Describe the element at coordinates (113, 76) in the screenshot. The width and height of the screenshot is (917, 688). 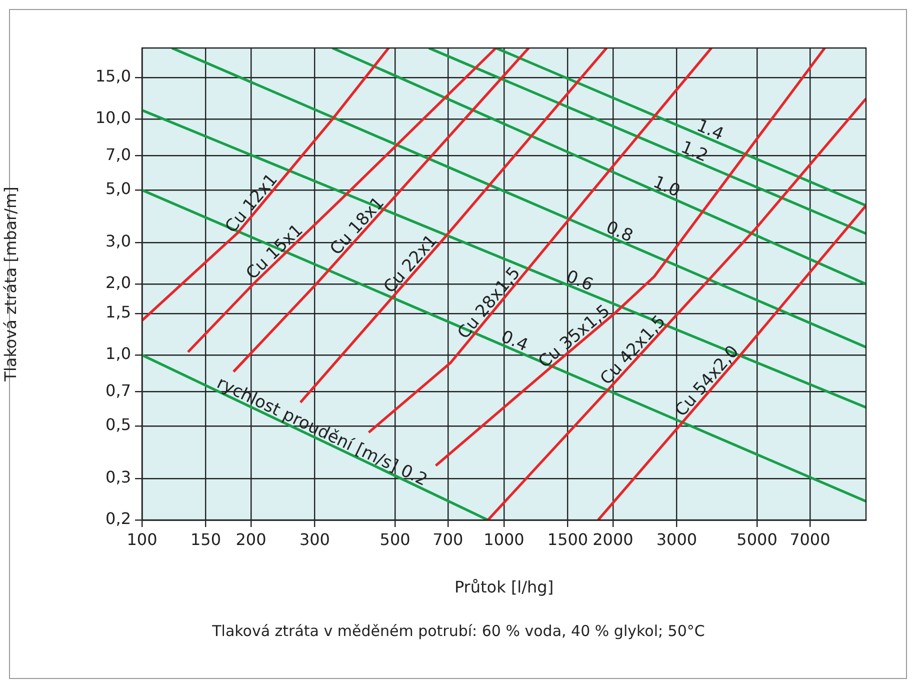
I see `y-tick-label: 15,0` at that location.